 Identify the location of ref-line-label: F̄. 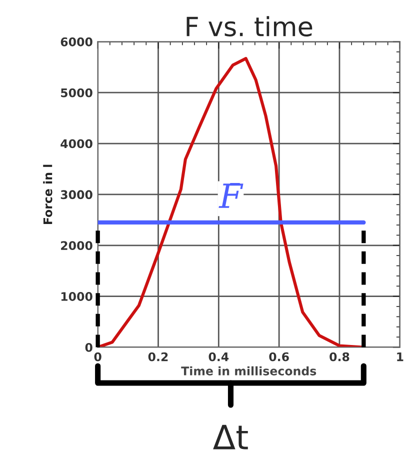
(231, 195).